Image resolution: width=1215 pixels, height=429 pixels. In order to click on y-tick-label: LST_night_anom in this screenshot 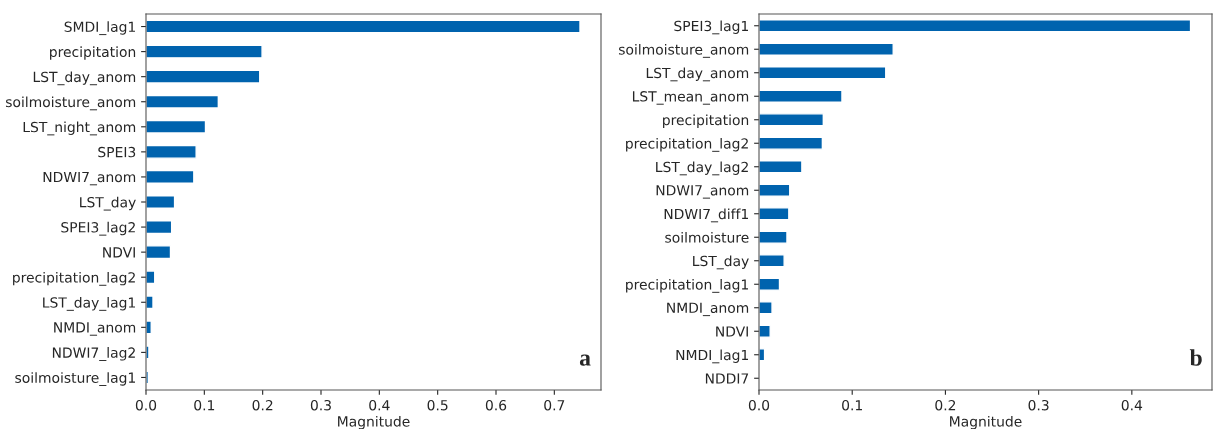, I will do `click(79, 128)`.